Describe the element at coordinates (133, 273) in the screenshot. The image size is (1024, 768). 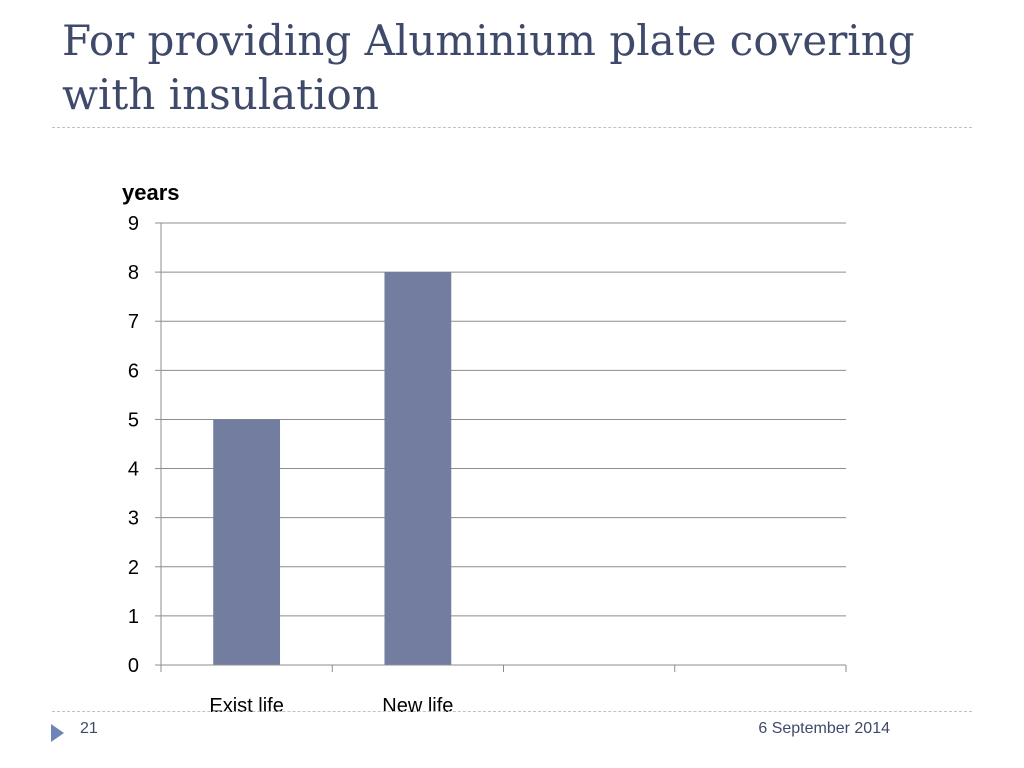
I see `y-tick-label: 8` at that location.